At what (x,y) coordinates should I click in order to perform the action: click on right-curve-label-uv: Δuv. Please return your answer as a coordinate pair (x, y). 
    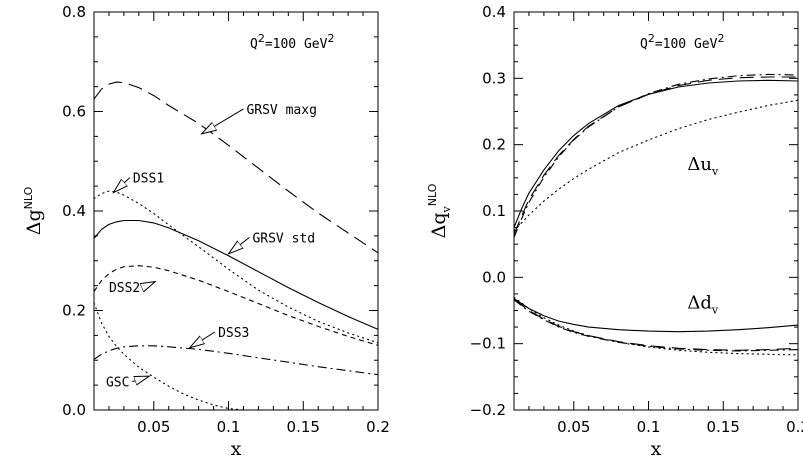
    Looking at the image, I should click on (703, 166).